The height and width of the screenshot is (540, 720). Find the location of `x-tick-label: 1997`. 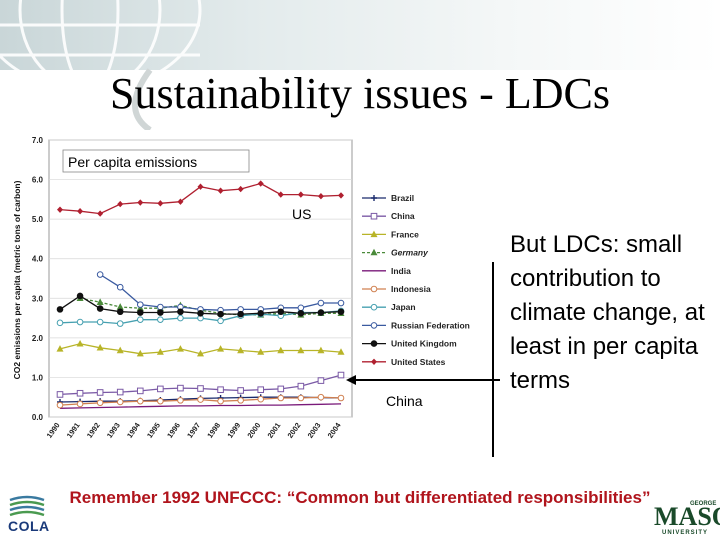

x-tick-label: 1997 is located at coordinates (193, 430).